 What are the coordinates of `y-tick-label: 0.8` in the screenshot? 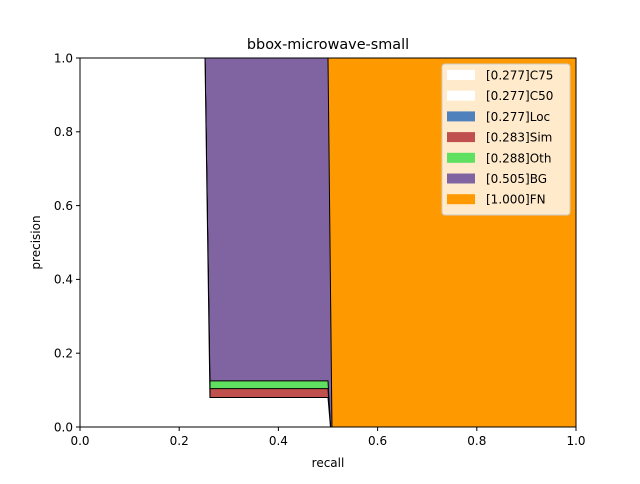 It's located at (63, 132).